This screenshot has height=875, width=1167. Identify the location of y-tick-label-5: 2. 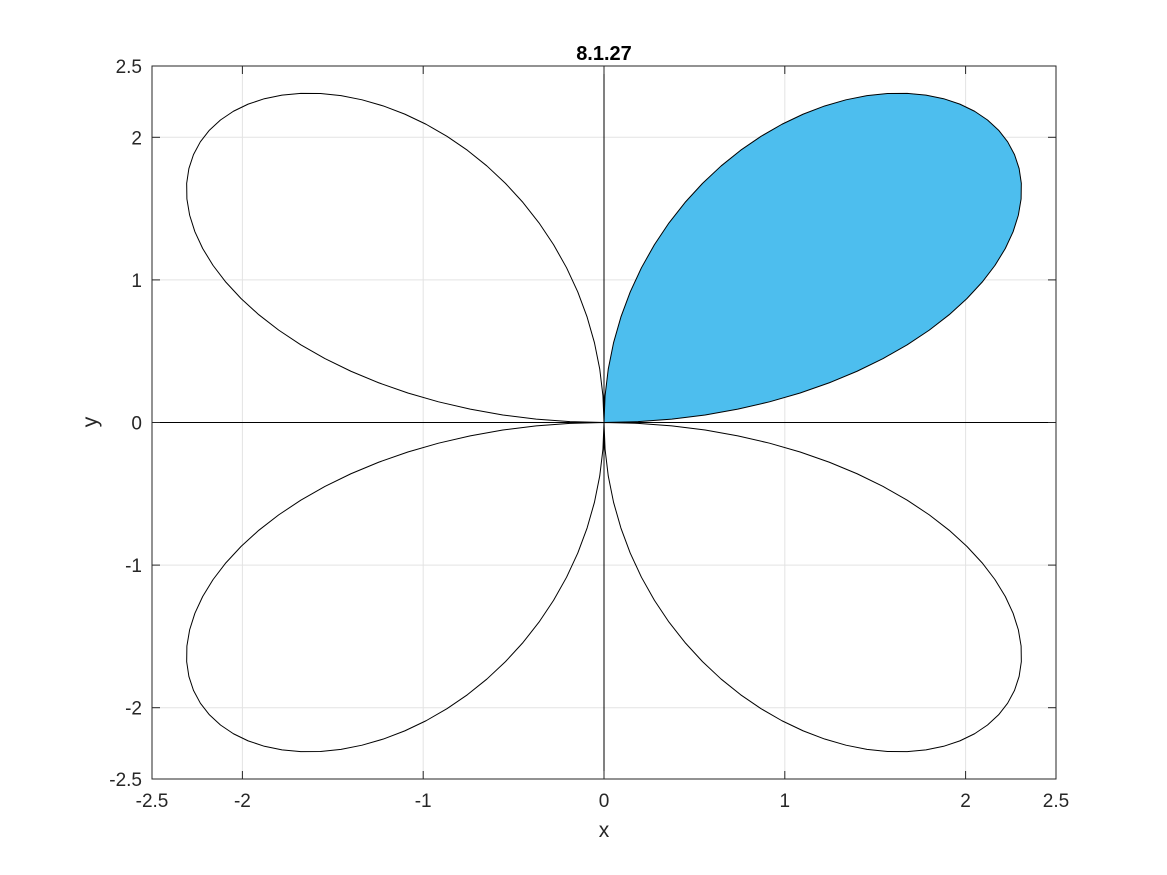
(136, 138).